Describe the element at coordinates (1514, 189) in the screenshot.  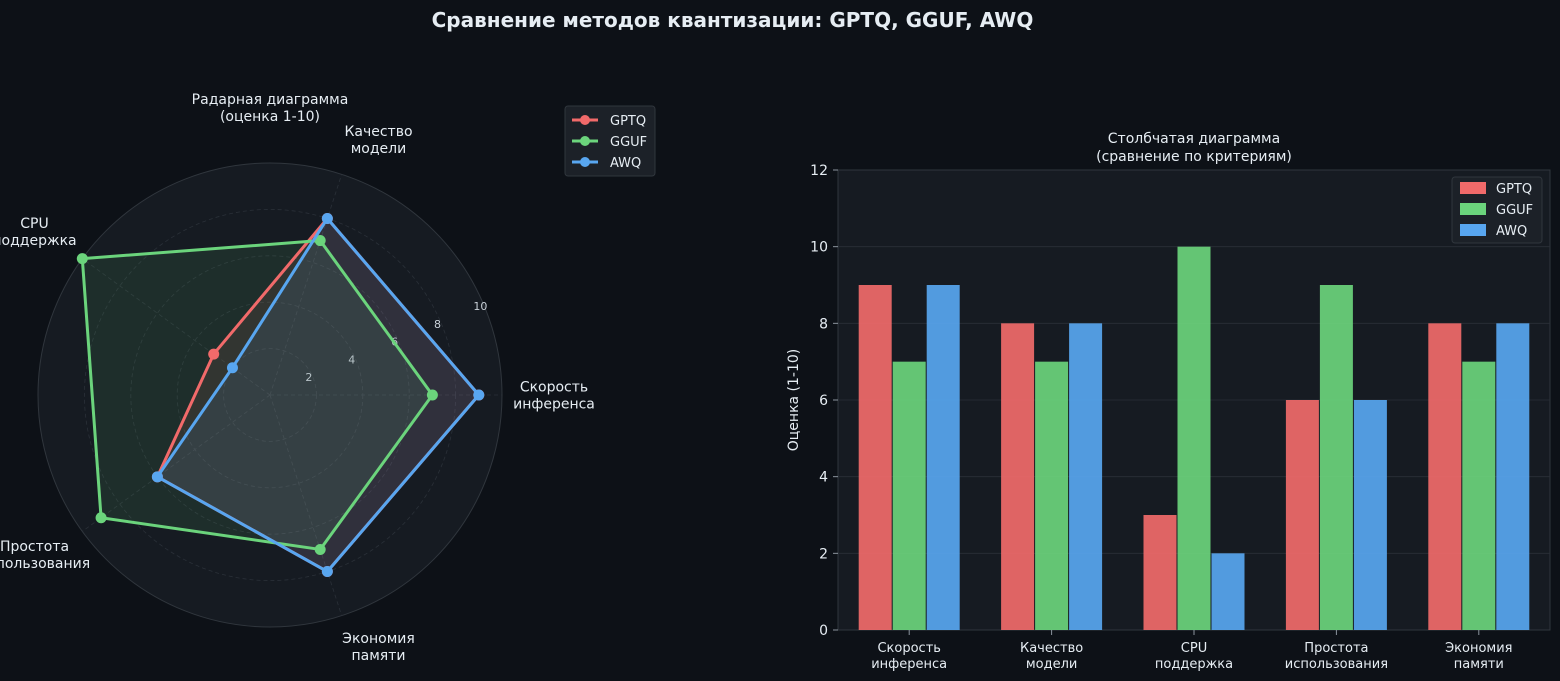
I see `bar-legend-label: GPTQ` at that location.